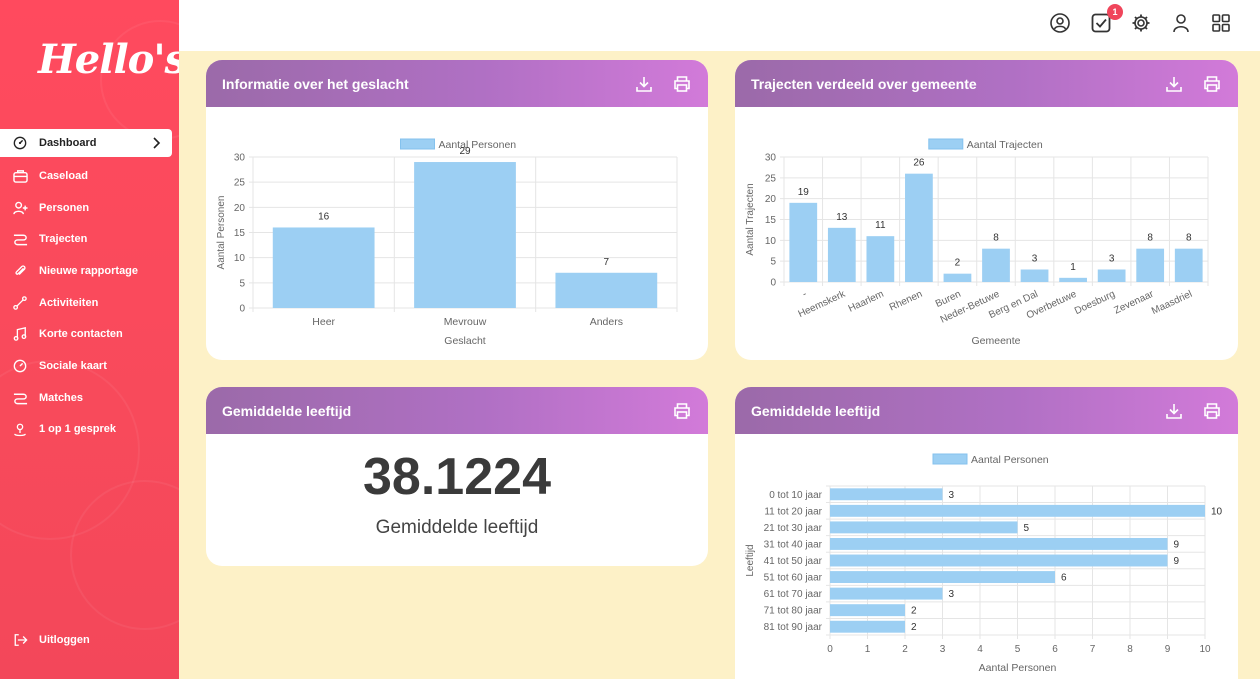  Describe the element at coordinates (773, 283) in the screenshot. I see `y-tick-label: 0` at that location.